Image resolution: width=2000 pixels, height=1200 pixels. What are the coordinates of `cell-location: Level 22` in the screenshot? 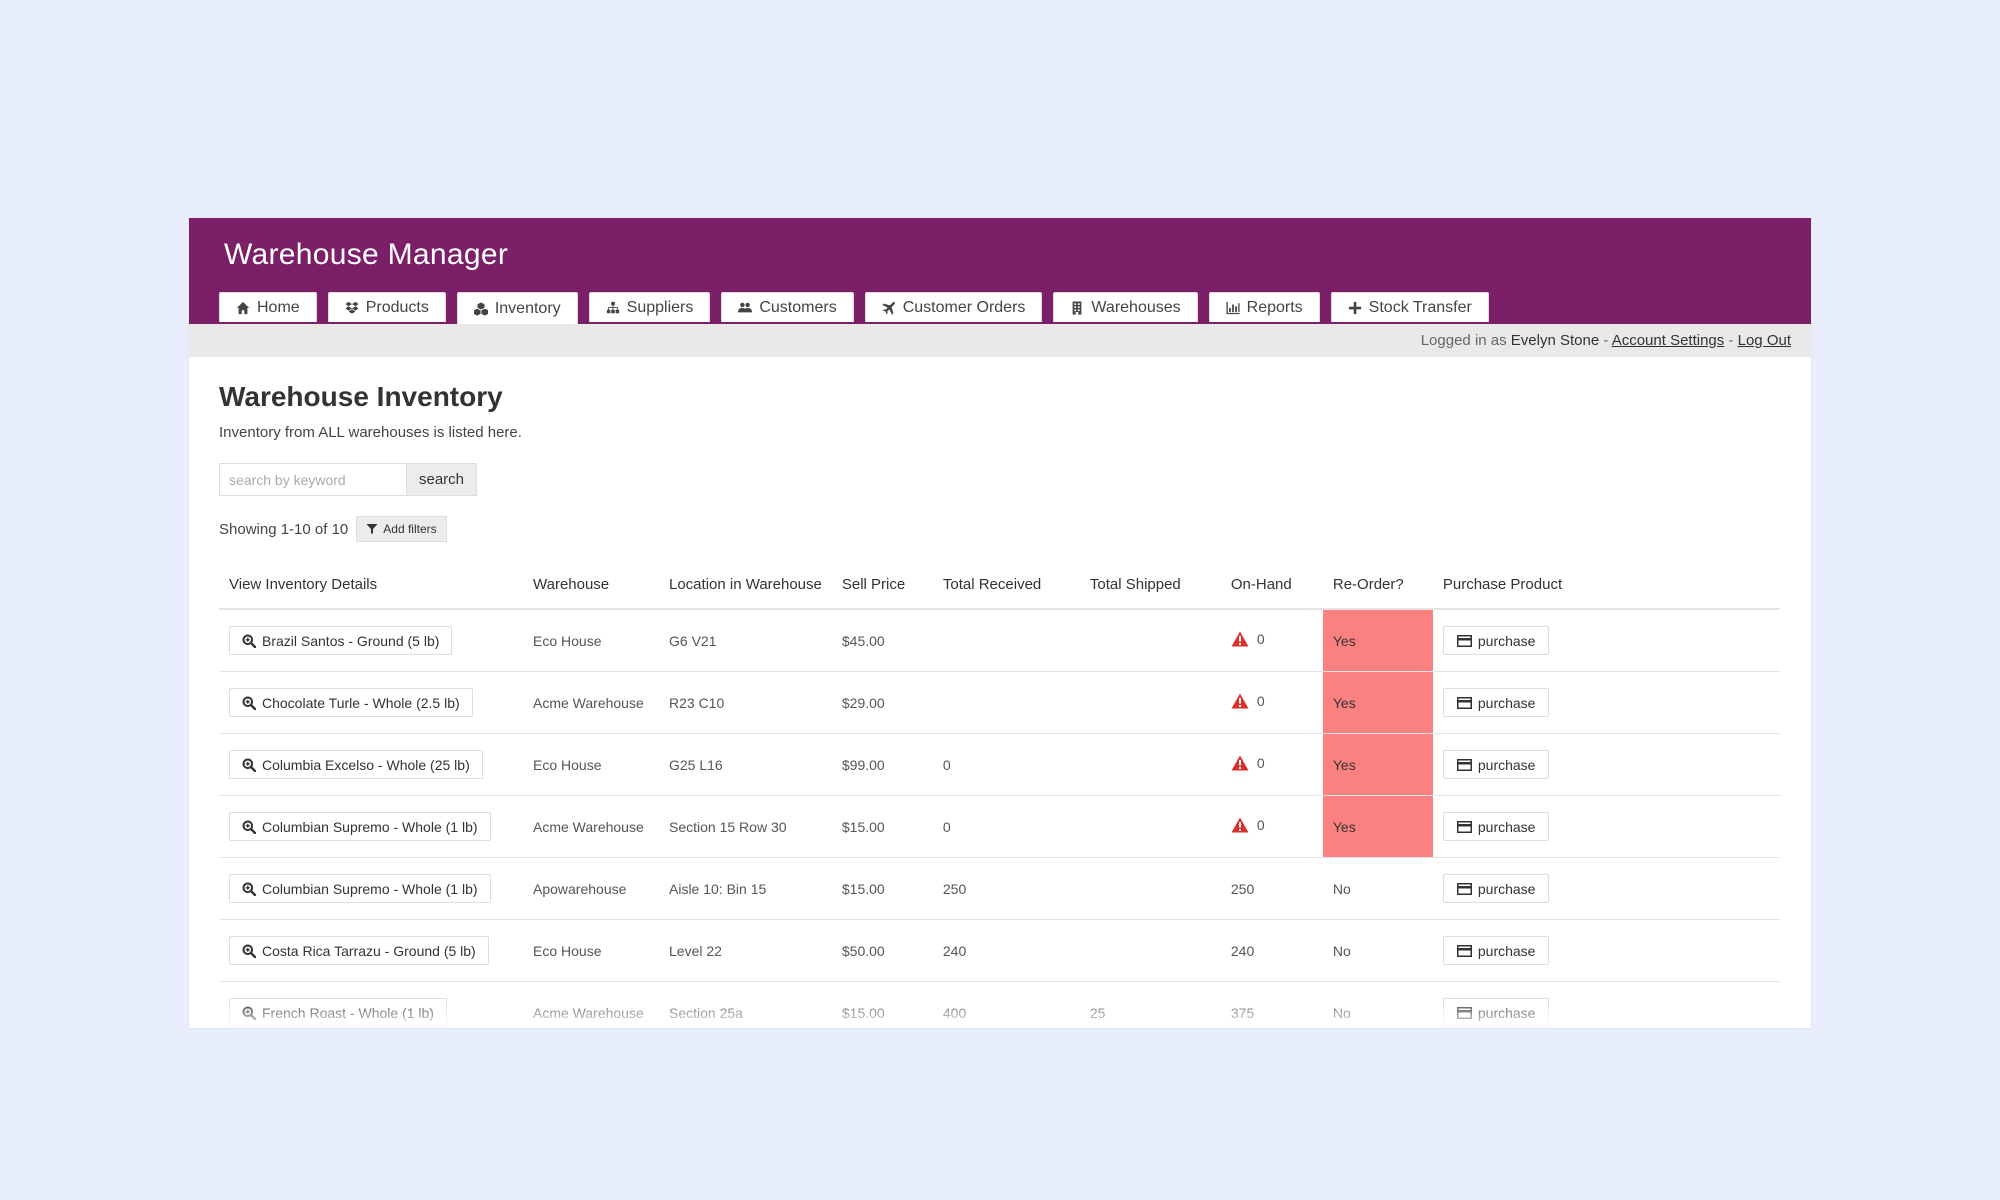 It's located at (745, 950).